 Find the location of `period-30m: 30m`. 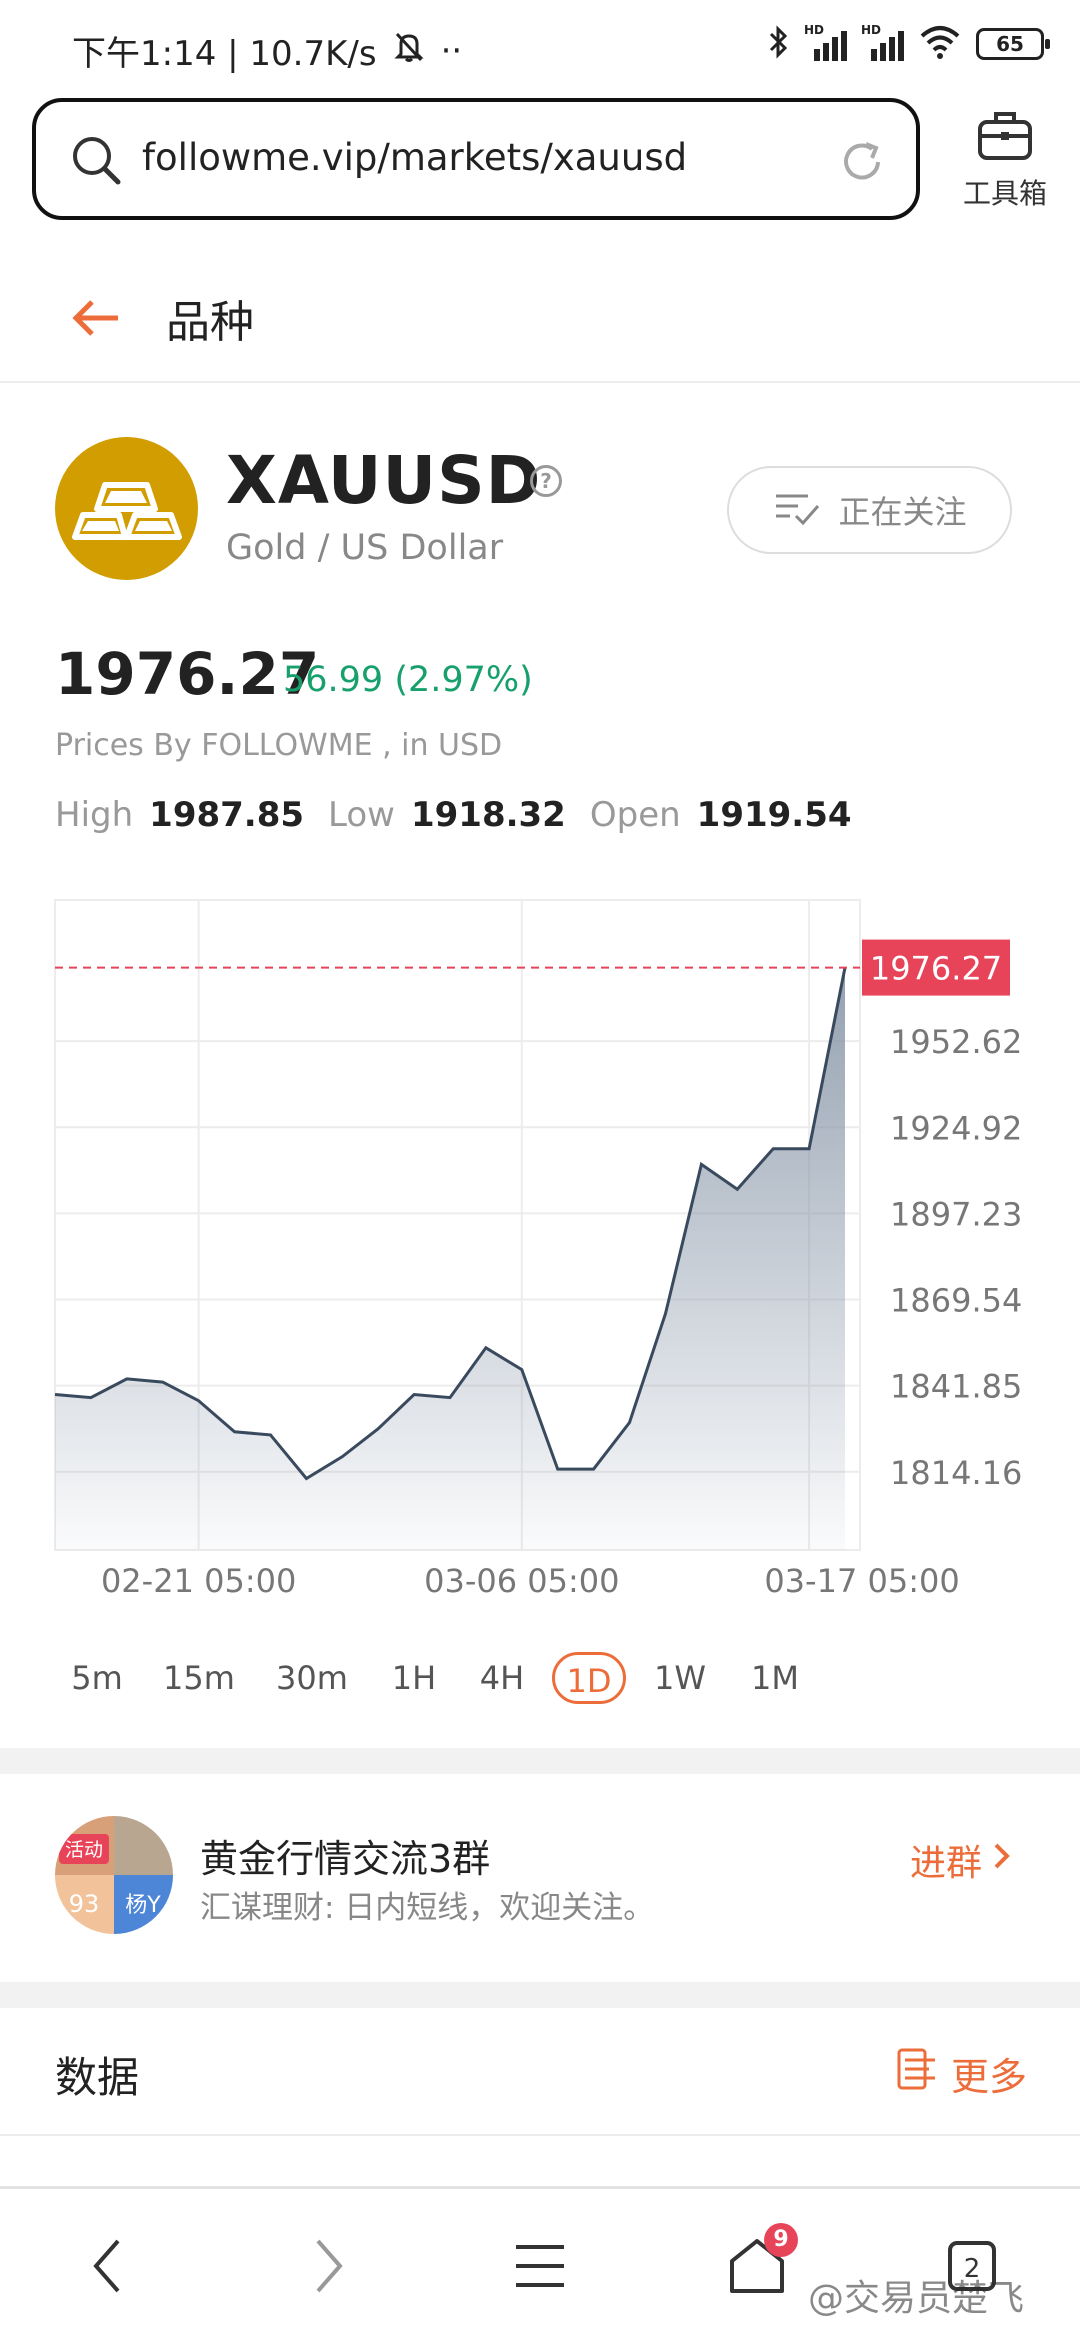

period-30m: 30m is located at coordinates (312, 1678).